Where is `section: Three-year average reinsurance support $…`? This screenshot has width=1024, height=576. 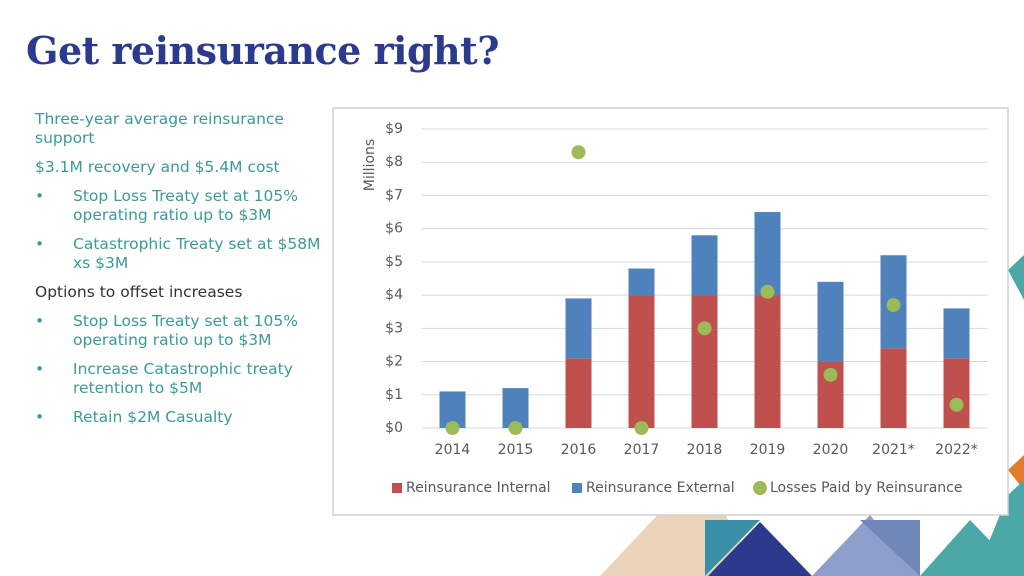
section: Three-year average reinsurance support $… is located at coordinates (185, 191).